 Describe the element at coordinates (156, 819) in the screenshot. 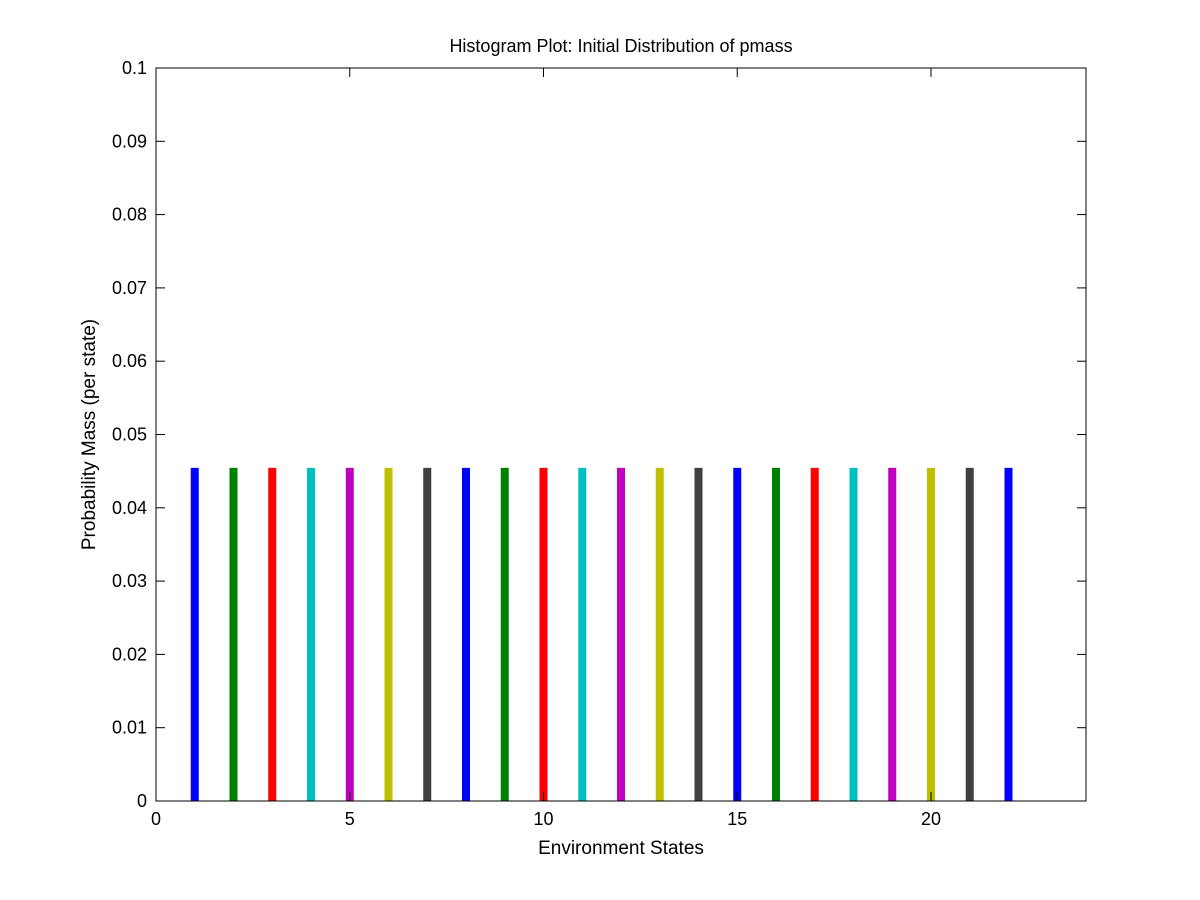

I see `x-tick-label: 0` at that location.